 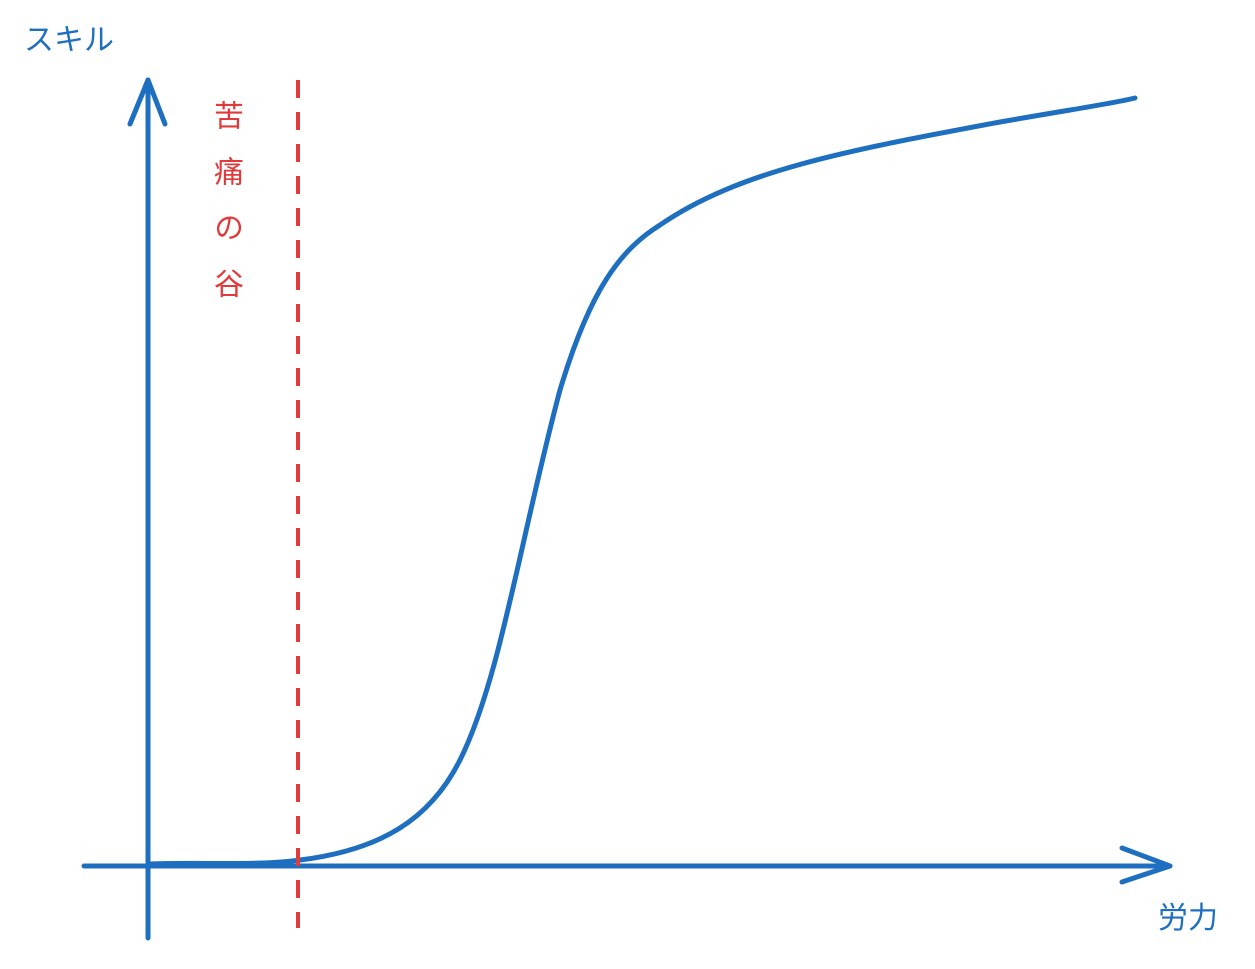 I want to click on x-axis-label: 労力, so click(x=1188, y=918).